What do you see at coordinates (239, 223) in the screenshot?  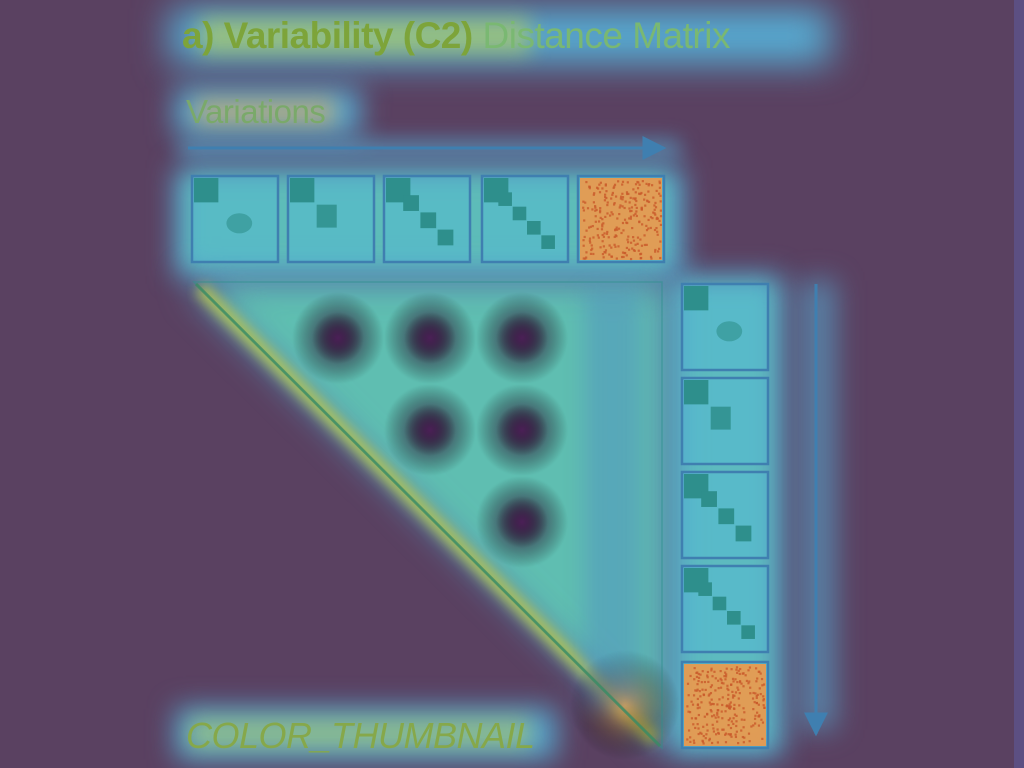 I see `top-thumbnail-1-dot` at bounding box center [239, 223].